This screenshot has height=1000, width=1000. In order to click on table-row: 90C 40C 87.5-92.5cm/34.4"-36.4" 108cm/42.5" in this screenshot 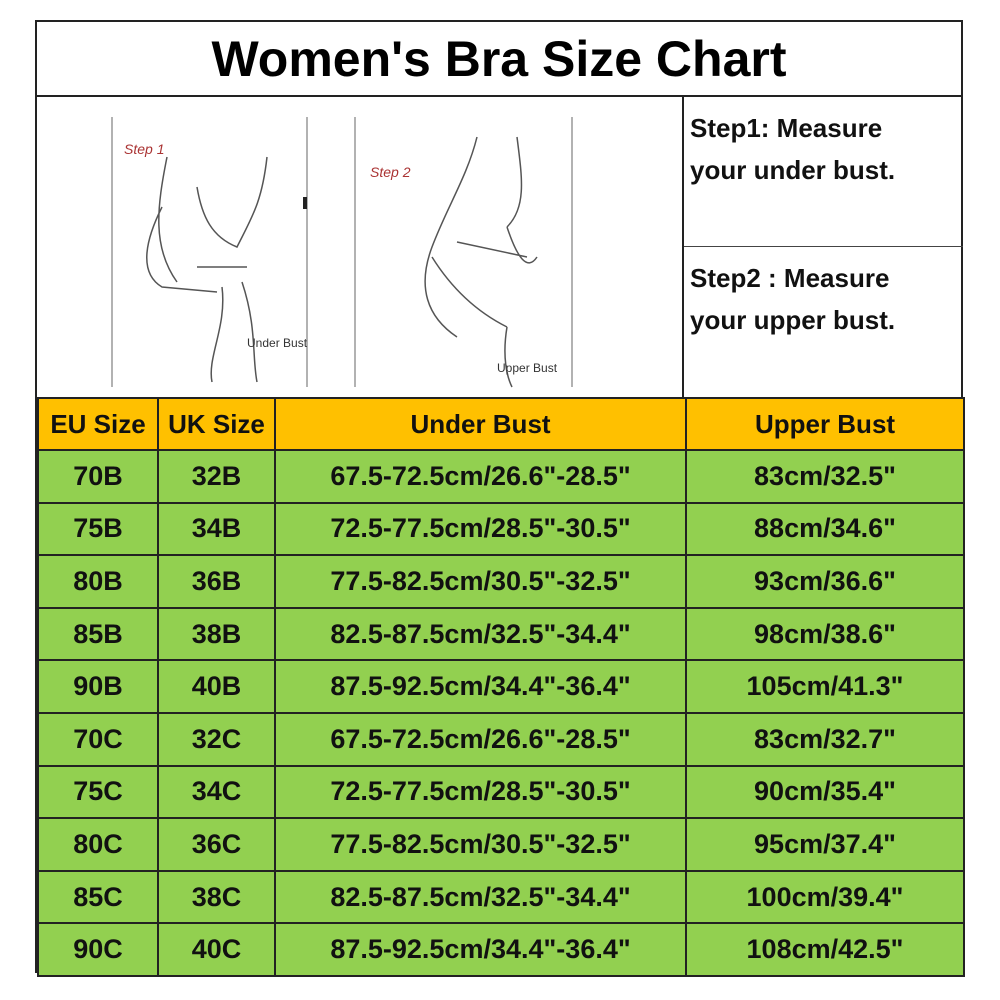, I will do `click(501, 949)`.